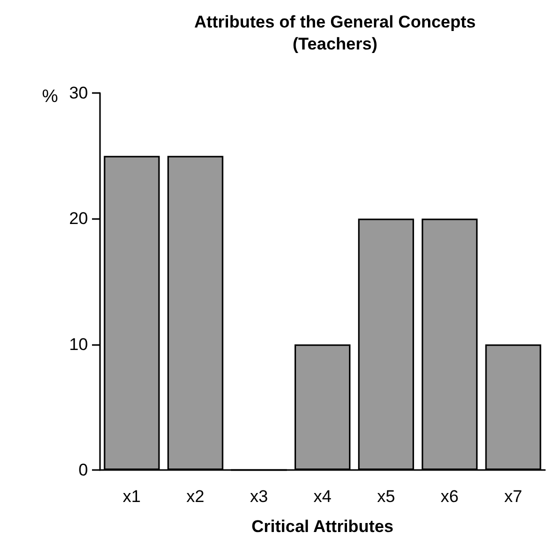  I want to click on y-tick-label: 0, so click(83, 470).